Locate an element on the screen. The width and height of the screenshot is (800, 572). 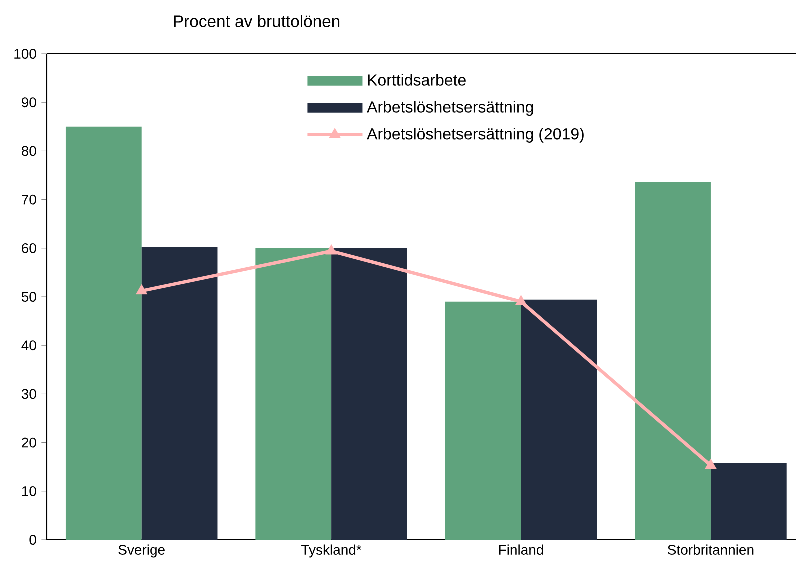
x-tick-label: Storbritannien is located at coordinates (711, 549).